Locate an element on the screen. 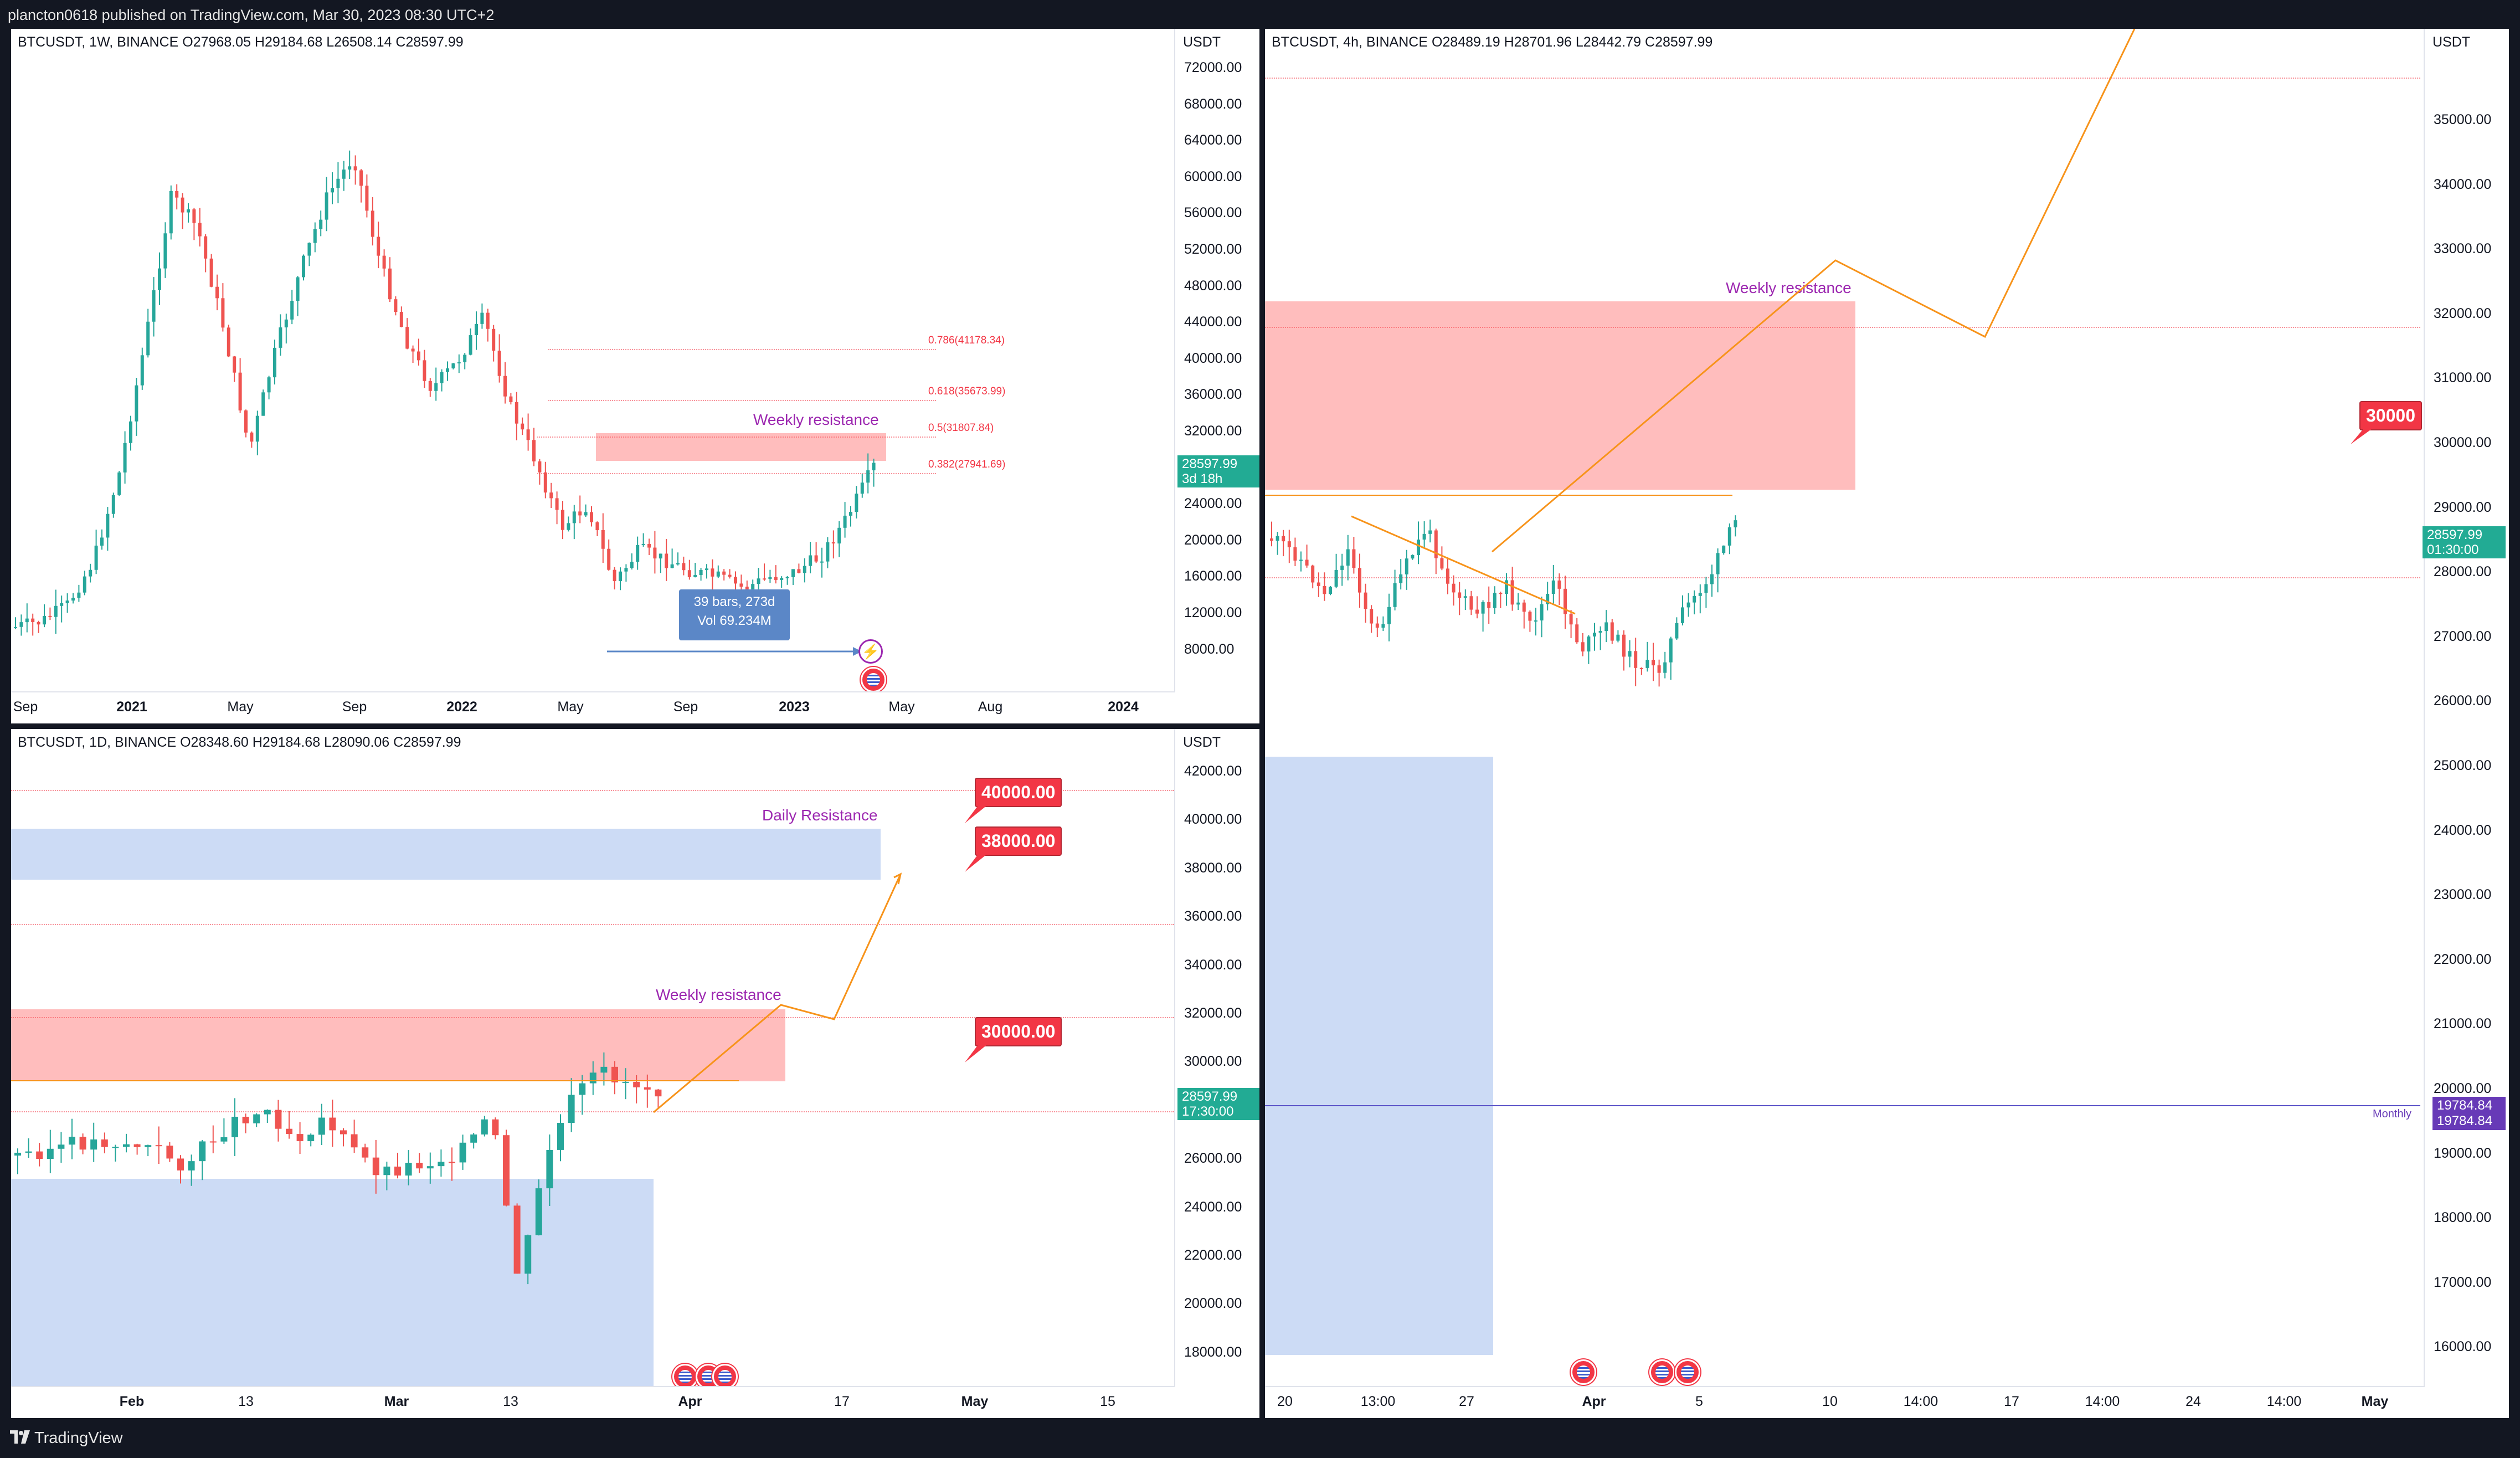  fib-label-0786: 0.786(41178.34) is located at coordinates (967, 340).